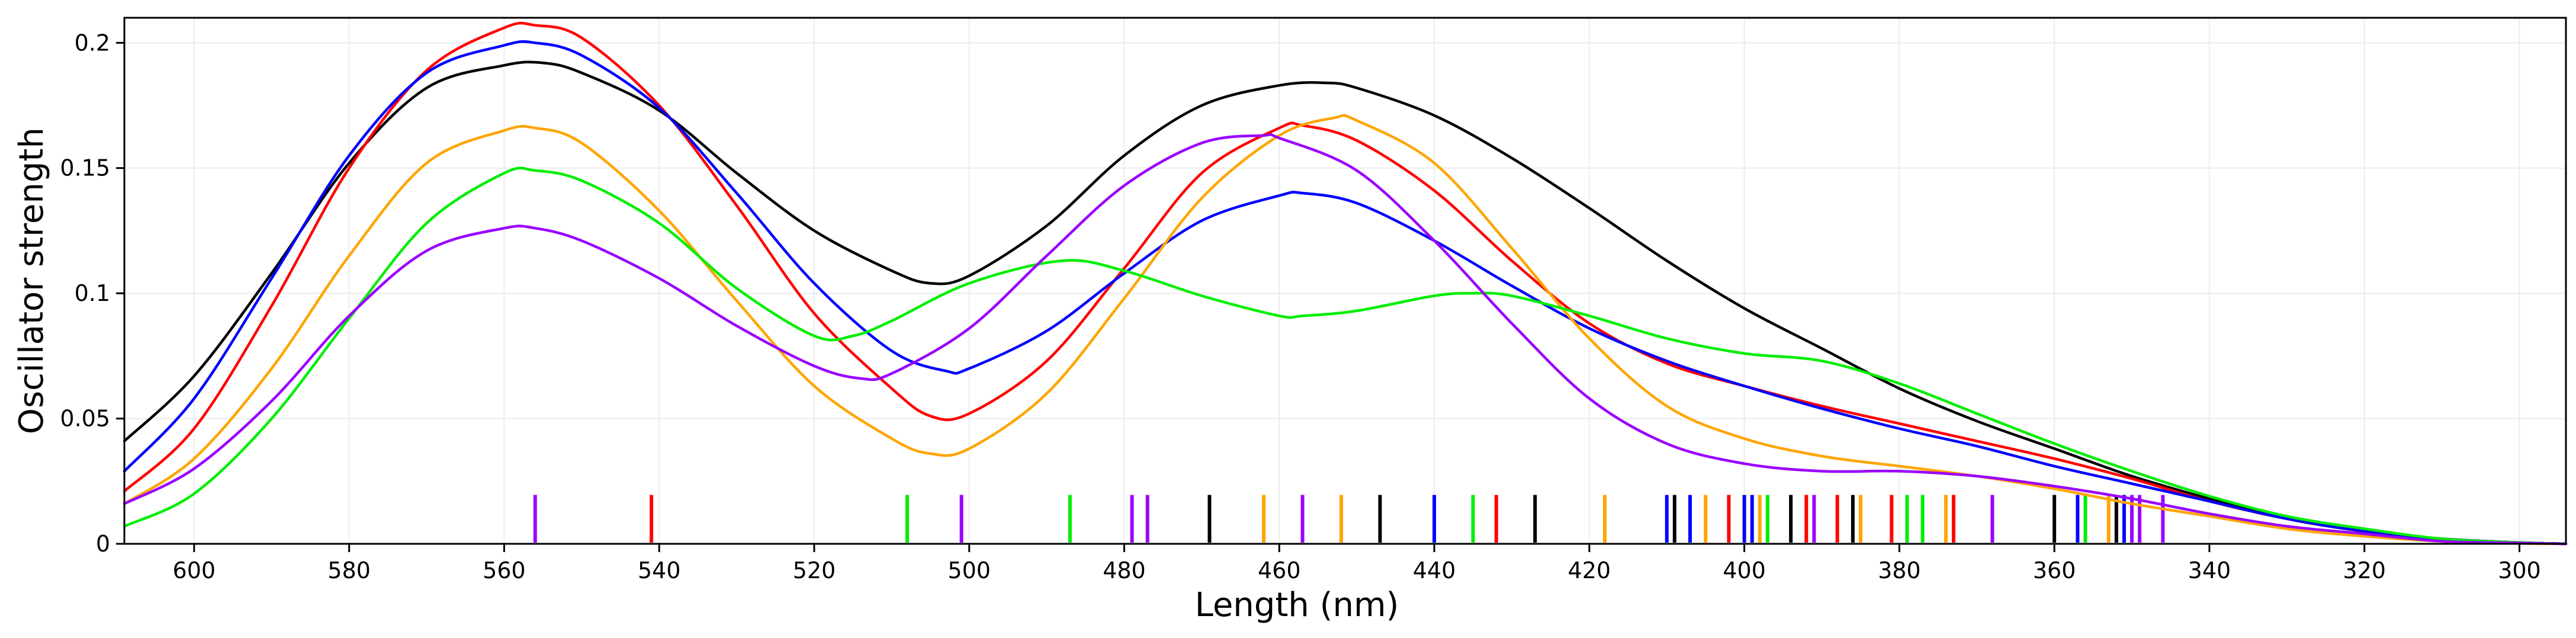  I want to click on x-tick-label: 500, so click(969, 570).